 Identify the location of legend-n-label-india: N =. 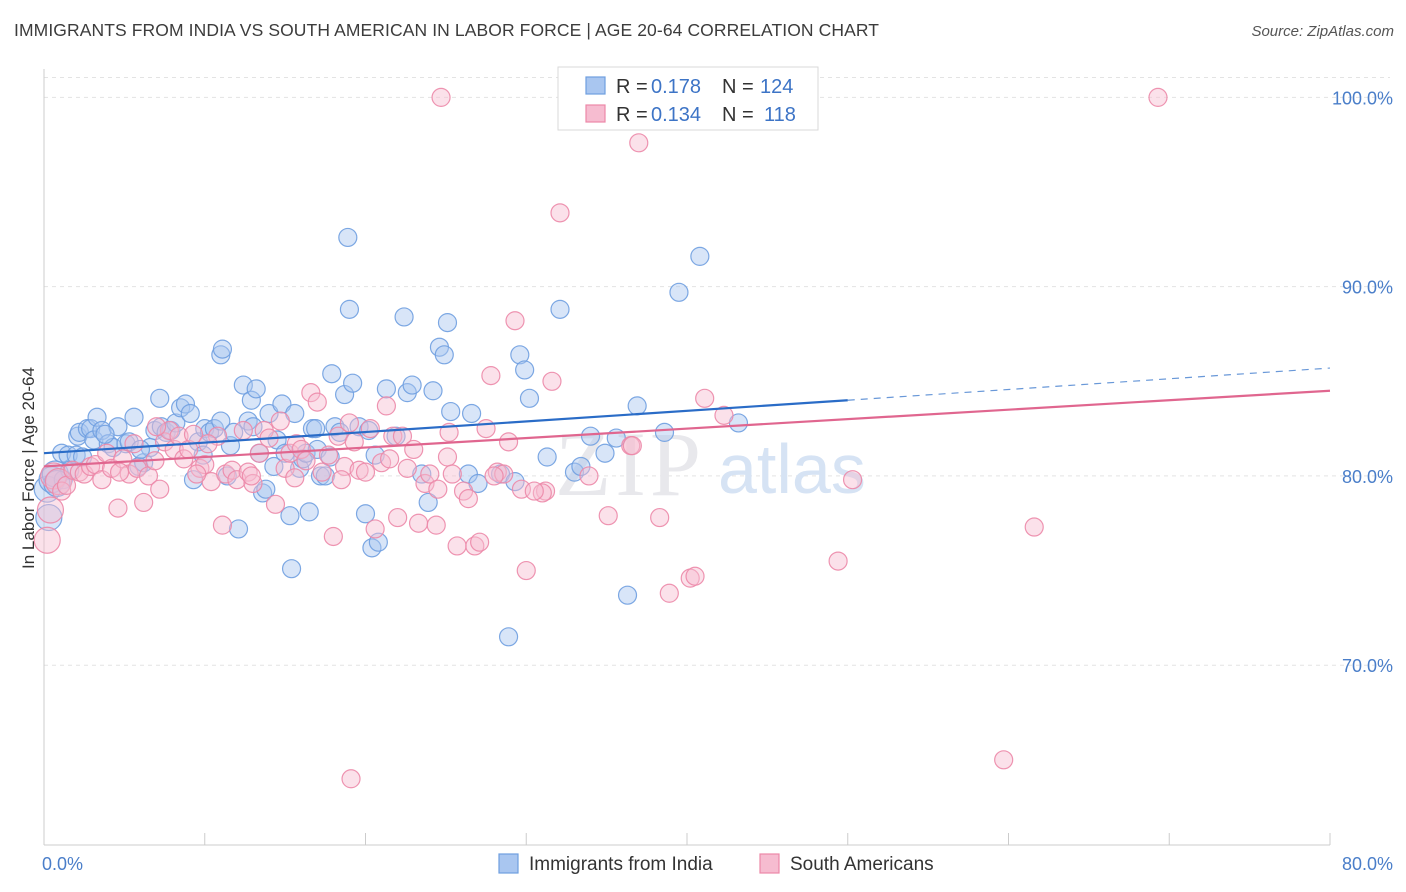
(738, 87).